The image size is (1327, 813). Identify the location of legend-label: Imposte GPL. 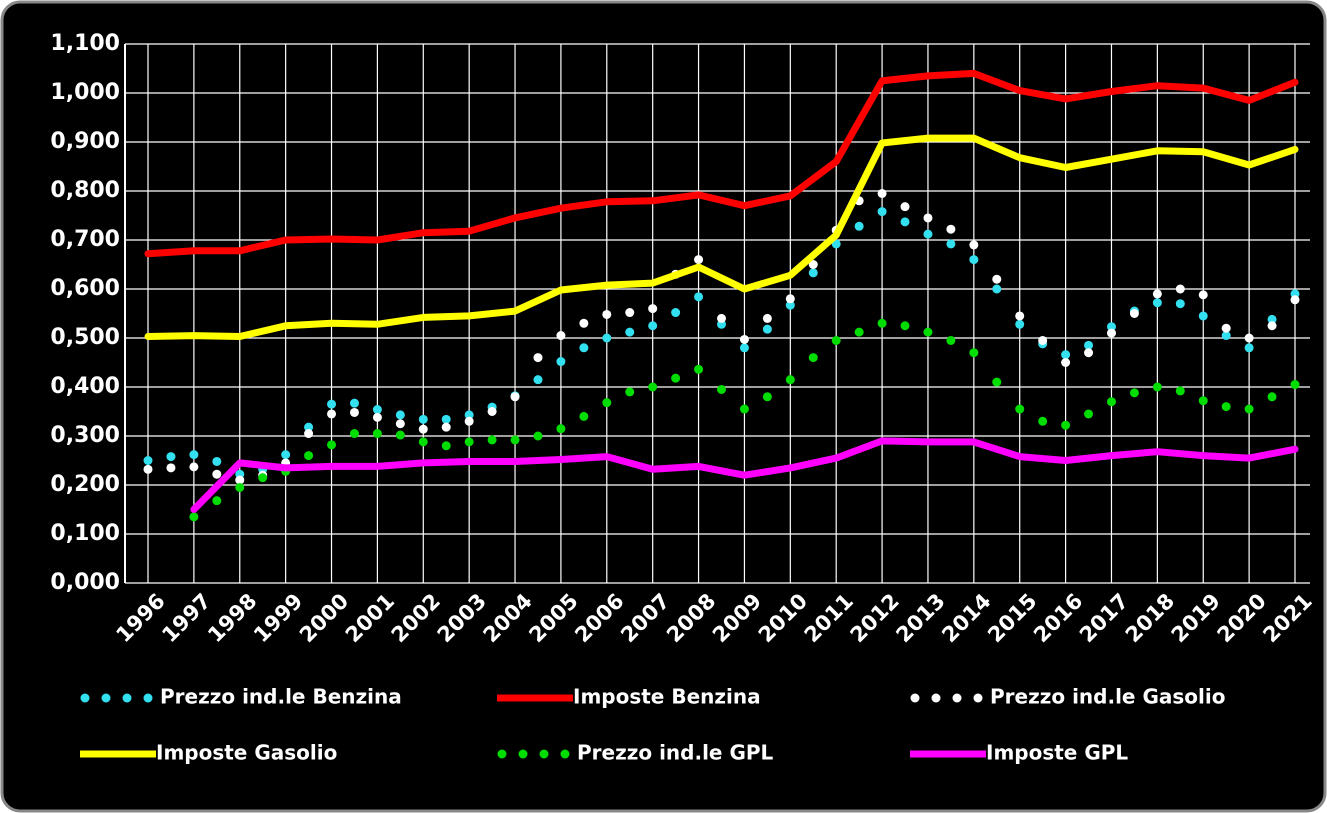
(1057, 753).